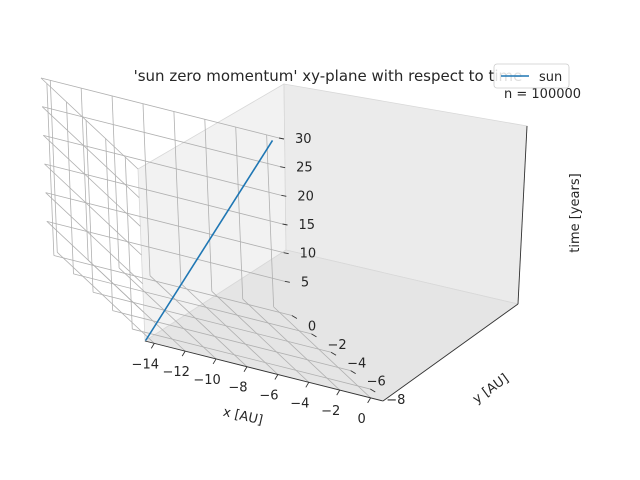 This screenshot has height=480, width=640. Describe the element at coordinates (303, 139) in the screenshot. I see `z-tick-label: 30` at that location.